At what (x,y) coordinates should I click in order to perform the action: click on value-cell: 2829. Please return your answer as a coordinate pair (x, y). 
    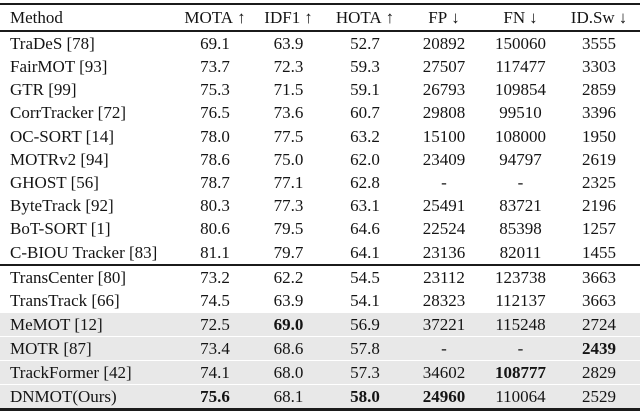
    Looking at the image, I should click on (599, 372).